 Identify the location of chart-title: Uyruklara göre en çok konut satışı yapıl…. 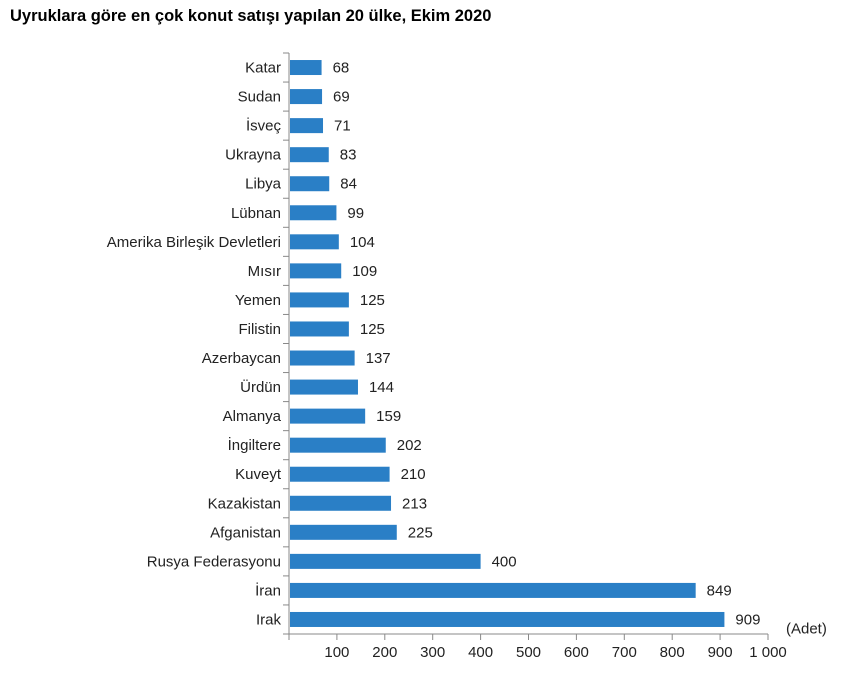
(251, 16).